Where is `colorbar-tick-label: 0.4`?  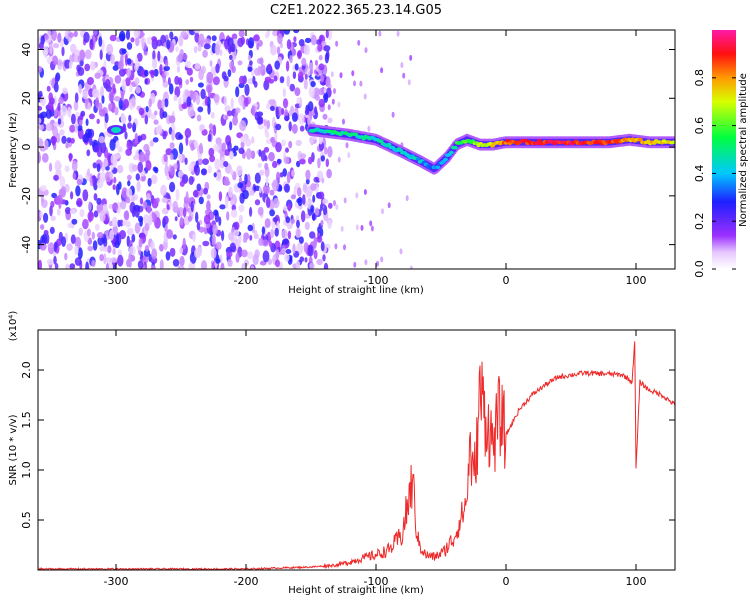
colorbar-tick-label: 0.4 is located at coordinates (699, 174).